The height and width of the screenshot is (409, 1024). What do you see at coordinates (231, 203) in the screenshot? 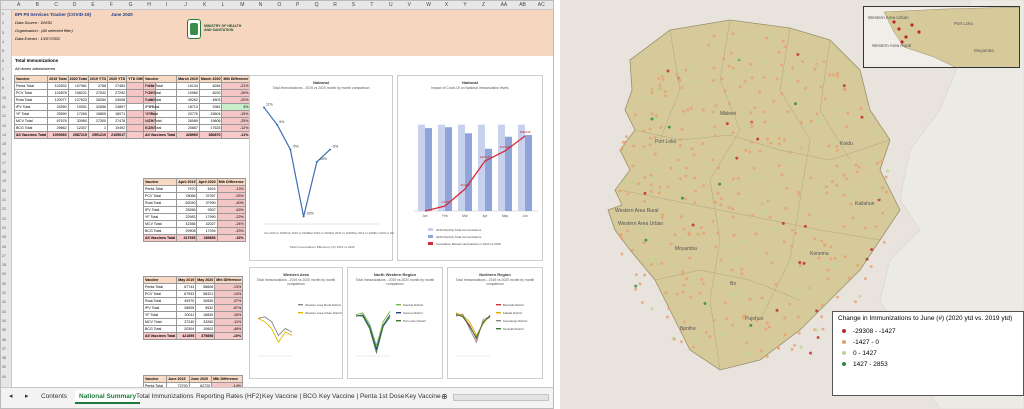
I see `table-cell: -40%` at bounding box center [231, 203].